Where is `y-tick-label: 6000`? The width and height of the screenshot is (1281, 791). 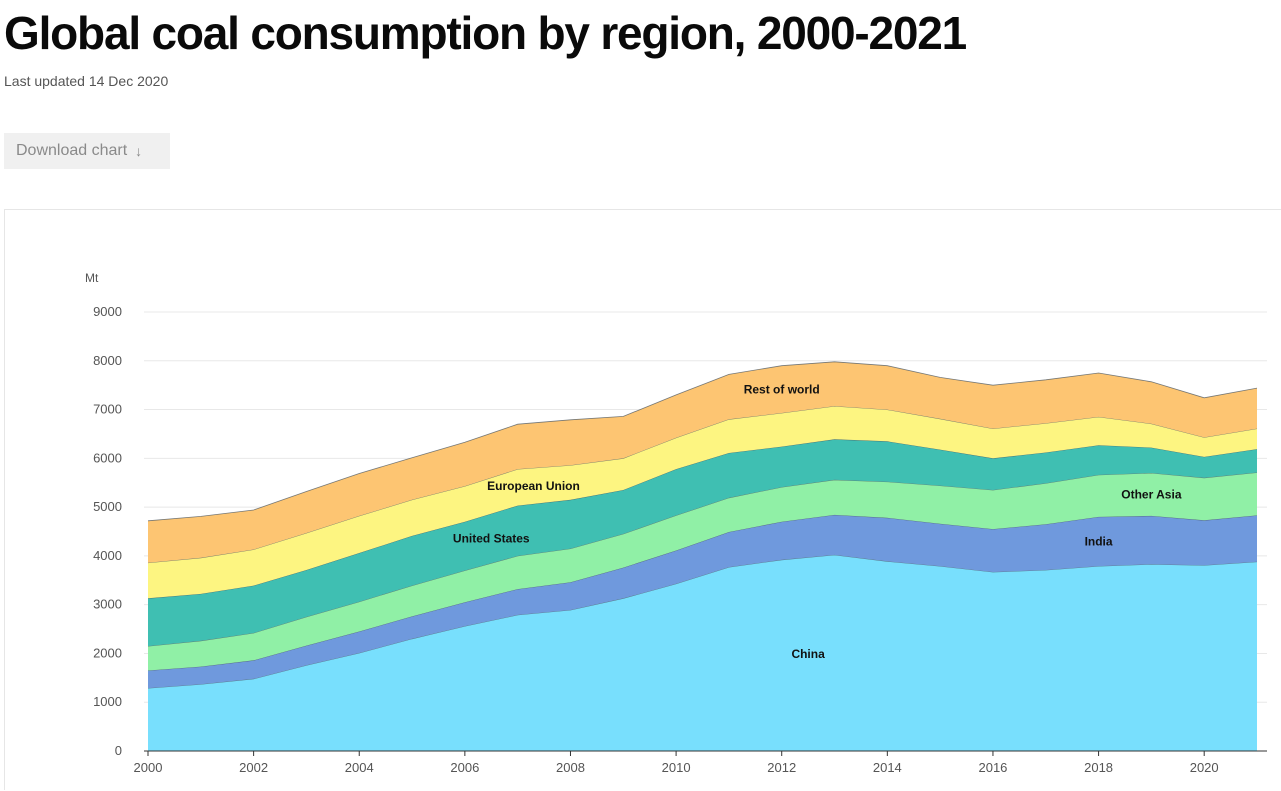
y-tick-label: 6000 is located at coordinates (107, 457).